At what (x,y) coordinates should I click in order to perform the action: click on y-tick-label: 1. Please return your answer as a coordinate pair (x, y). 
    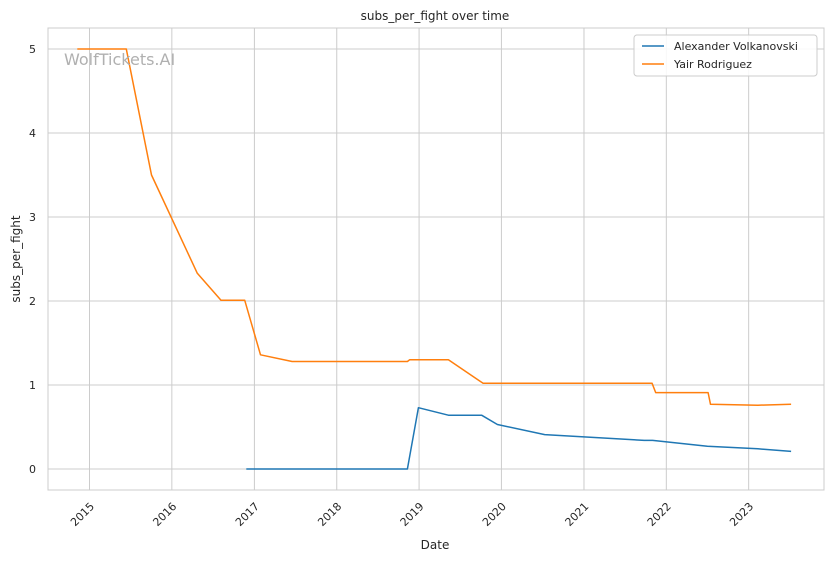
    Looking at the image, I should click on (32, 385).